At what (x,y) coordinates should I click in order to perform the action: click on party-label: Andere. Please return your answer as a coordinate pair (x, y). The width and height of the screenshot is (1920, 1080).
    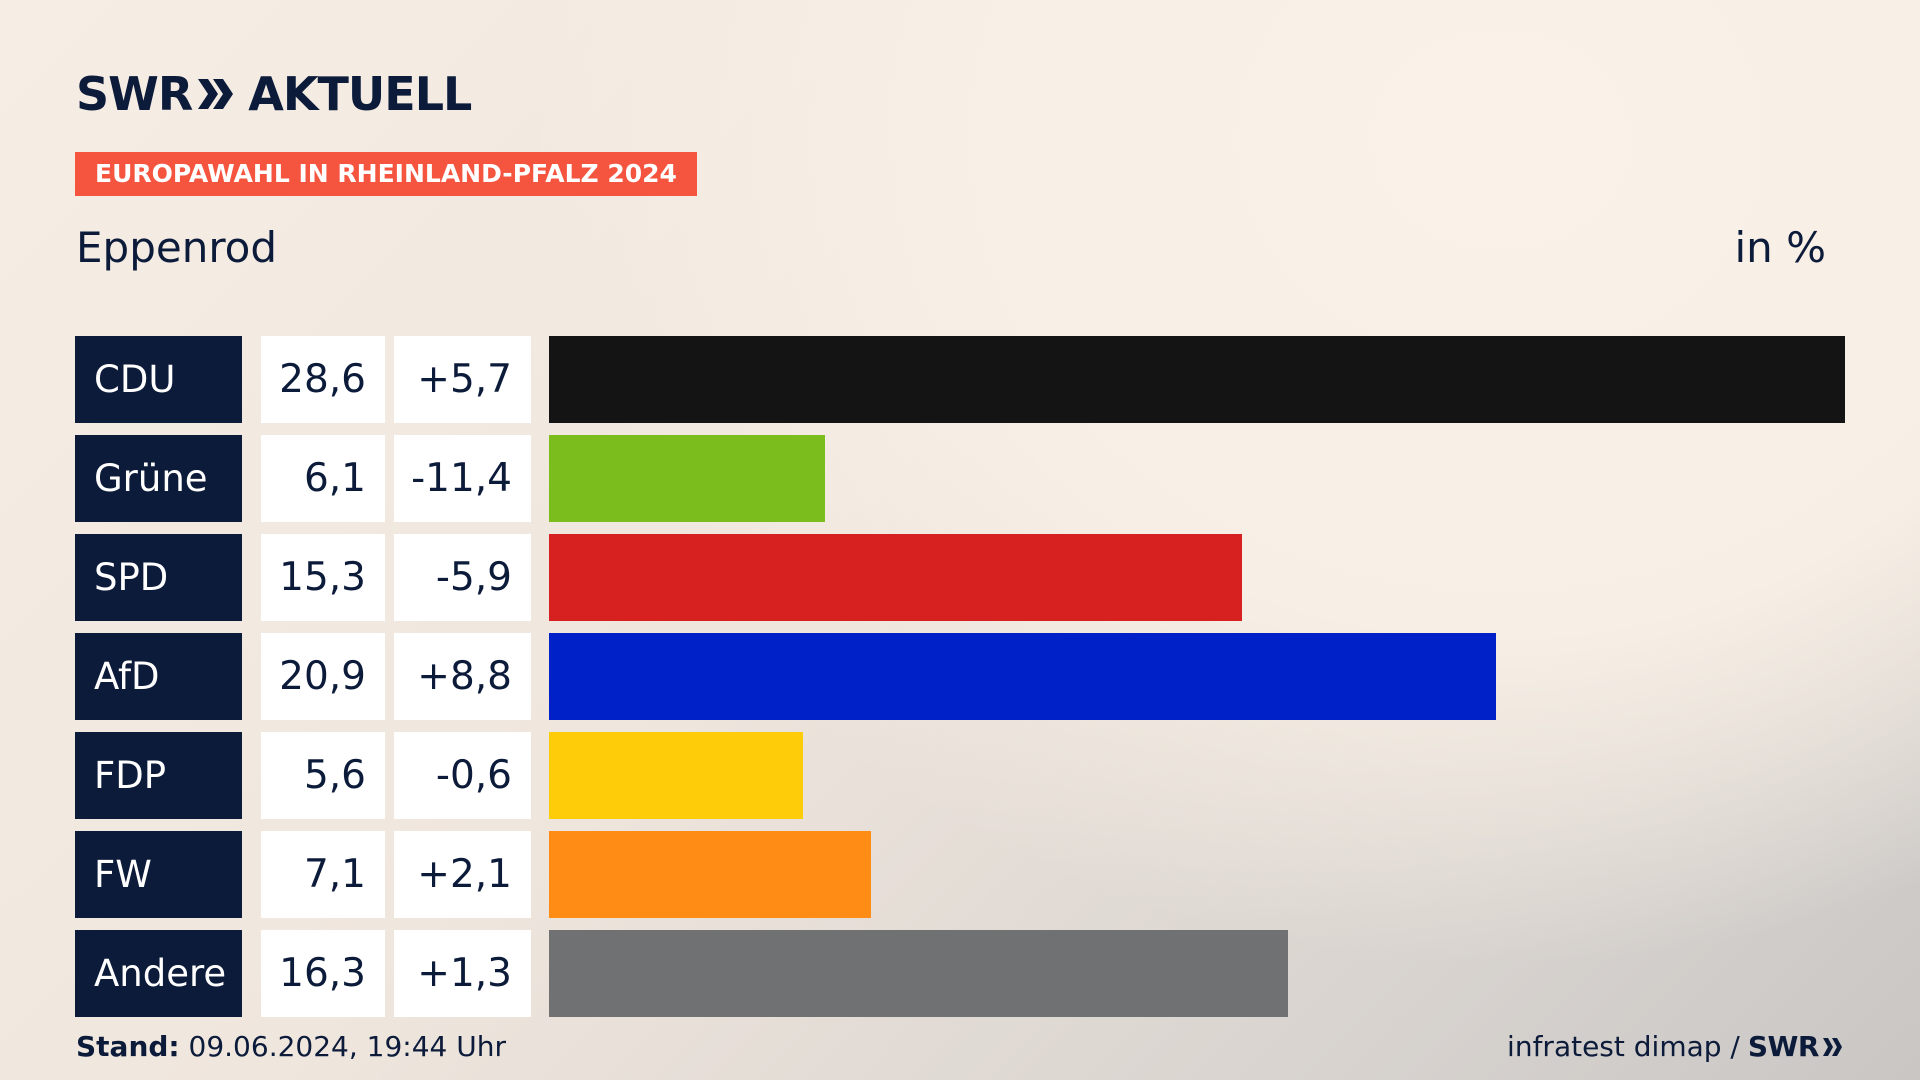
    Looking at the image, I should click on (158, 973).